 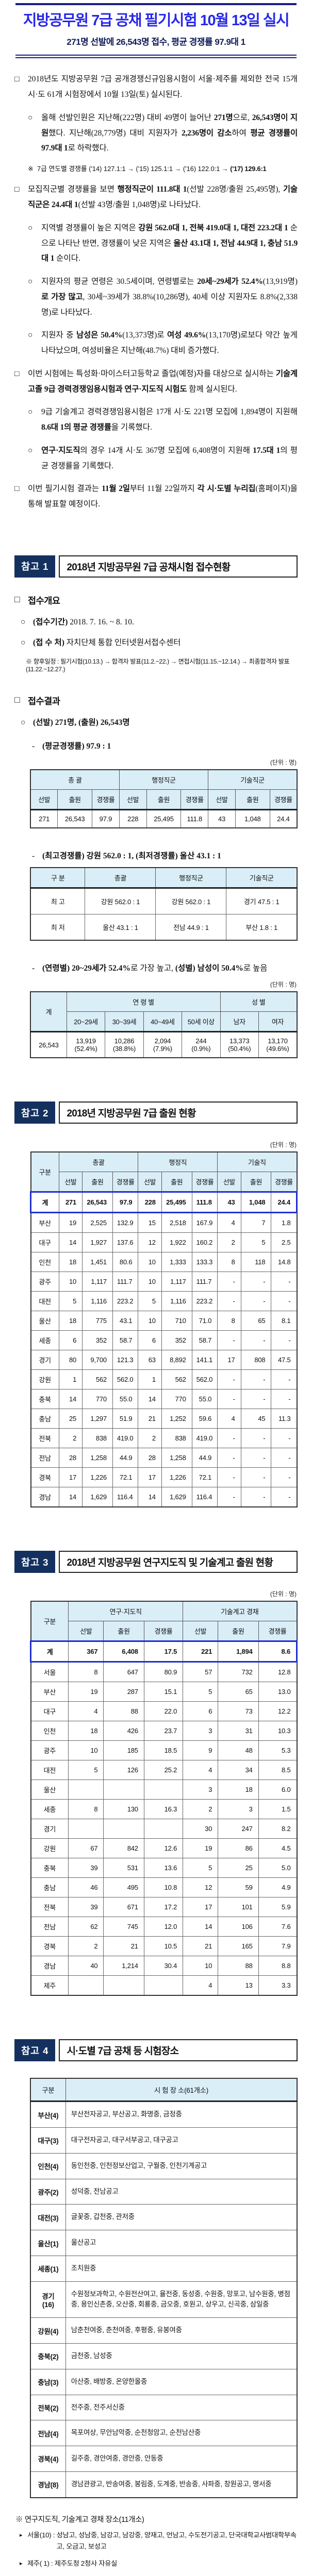 I want to click on cell: 경남, so click(x=44, y=1497).